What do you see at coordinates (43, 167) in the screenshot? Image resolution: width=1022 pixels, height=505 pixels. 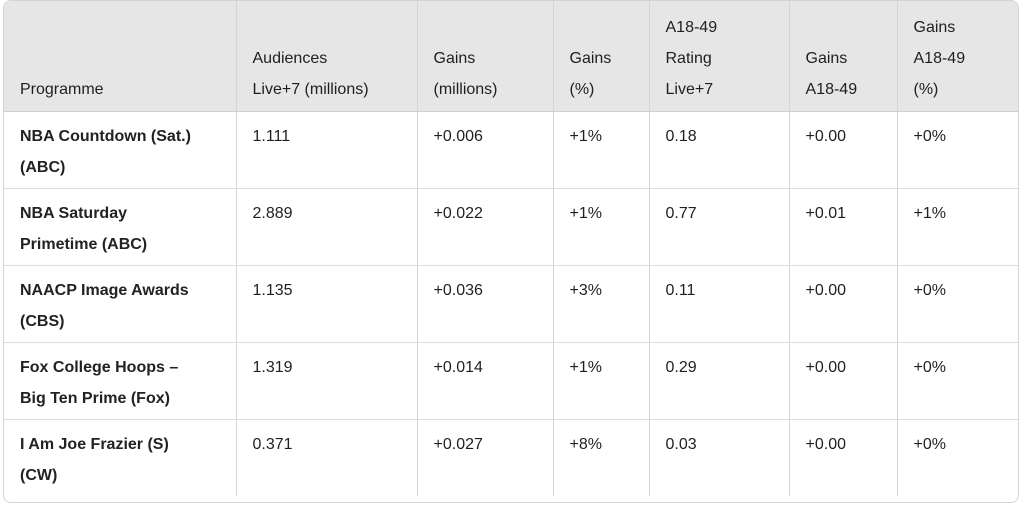 I see `programme-name: (ABC)` at bounding box center [43, 167].